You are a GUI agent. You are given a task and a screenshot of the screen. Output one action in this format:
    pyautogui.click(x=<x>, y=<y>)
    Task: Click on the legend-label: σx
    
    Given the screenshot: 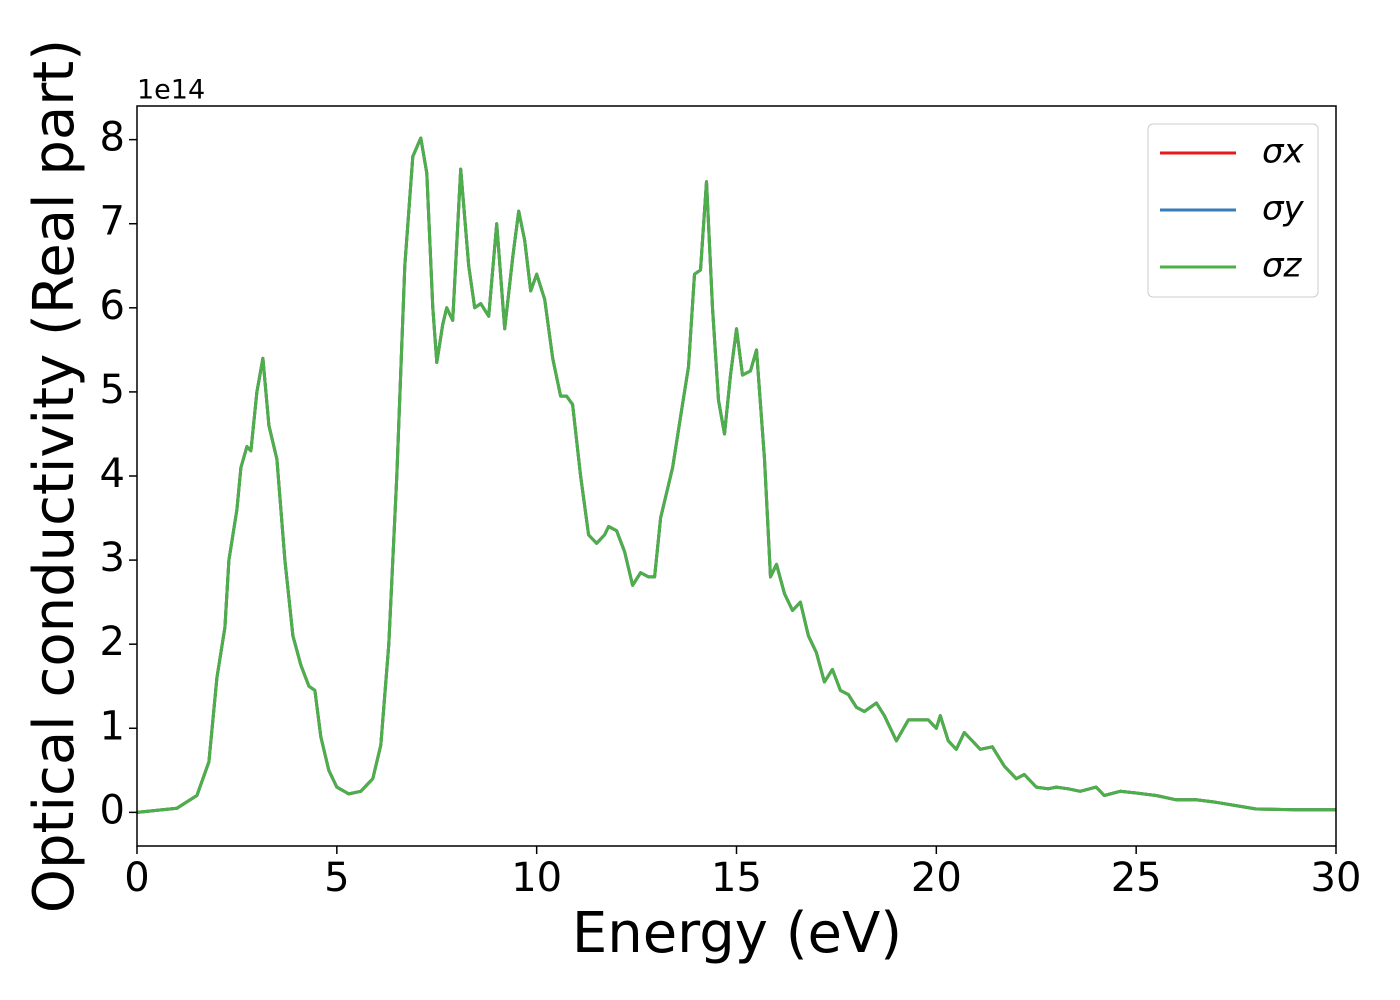 What is the action you would take?
    pyautogui.click(x=1283, y=152)
    